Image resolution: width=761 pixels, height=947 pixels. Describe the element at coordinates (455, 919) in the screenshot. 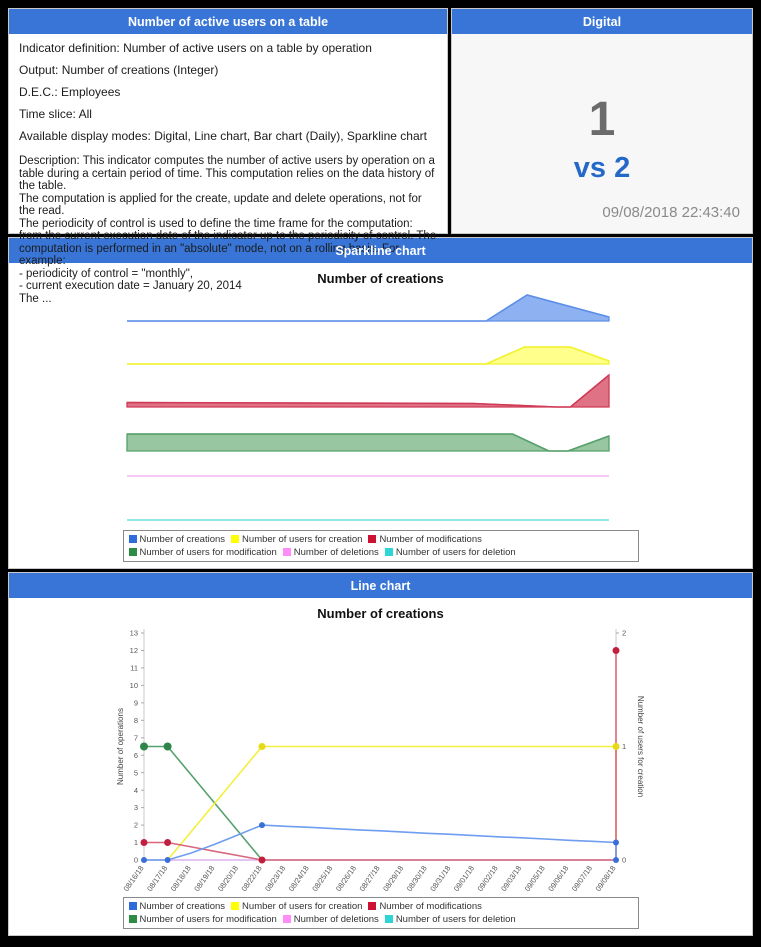

I see `legend-label: Number of users for deletion` at that location.